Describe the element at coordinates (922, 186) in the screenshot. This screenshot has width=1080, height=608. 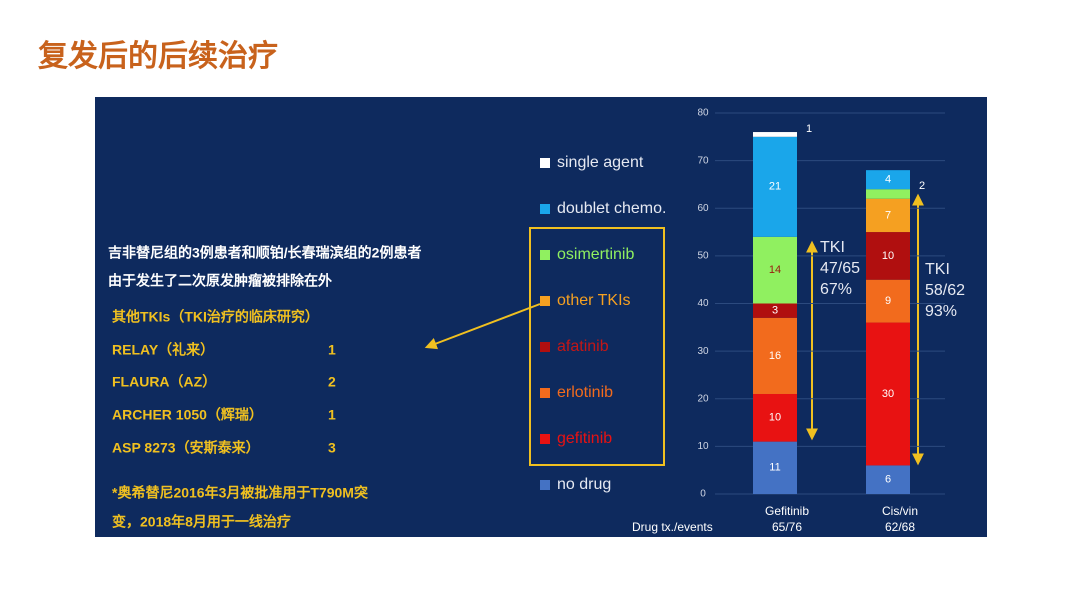
I see `bar-value-label: 2` at that location.